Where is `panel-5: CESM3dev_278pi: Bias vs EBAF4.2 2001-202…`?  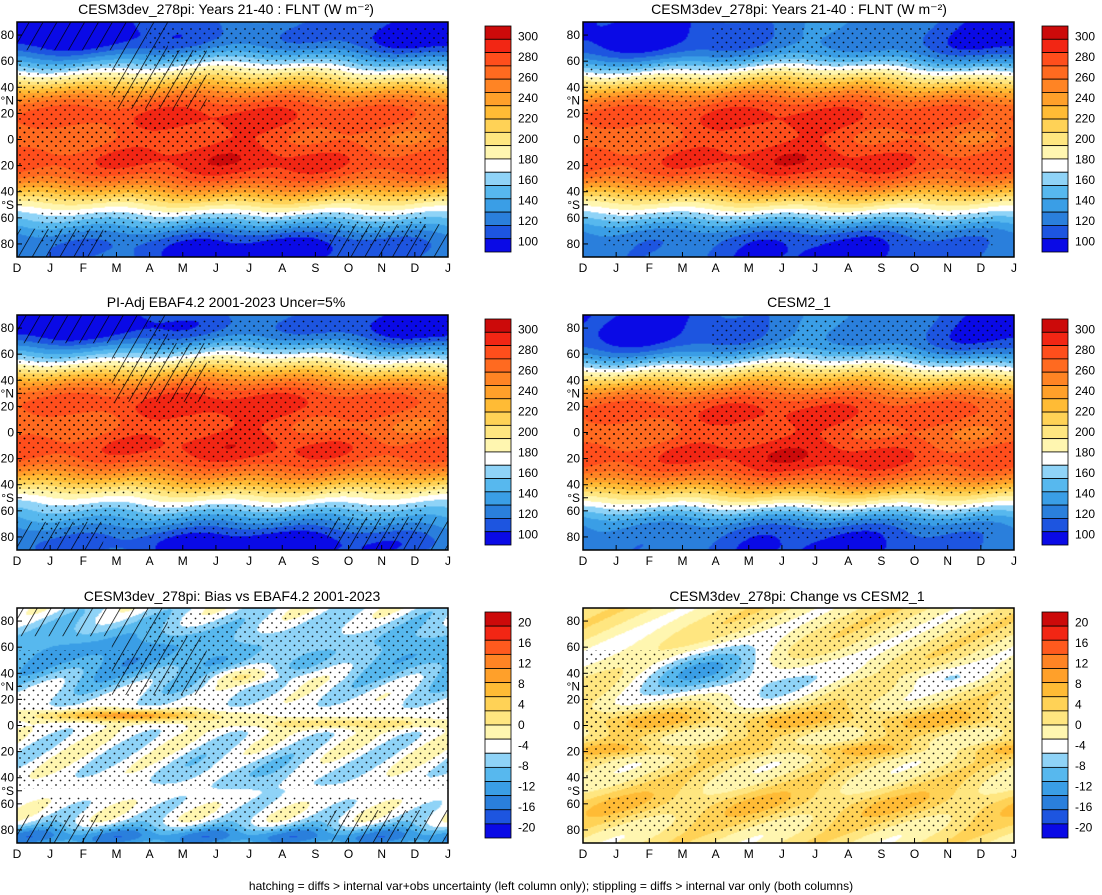
panel-5: CESM3dev_278pi: Bias vs EBAF4.2 2001-202… is located at coordinates (268, 724).